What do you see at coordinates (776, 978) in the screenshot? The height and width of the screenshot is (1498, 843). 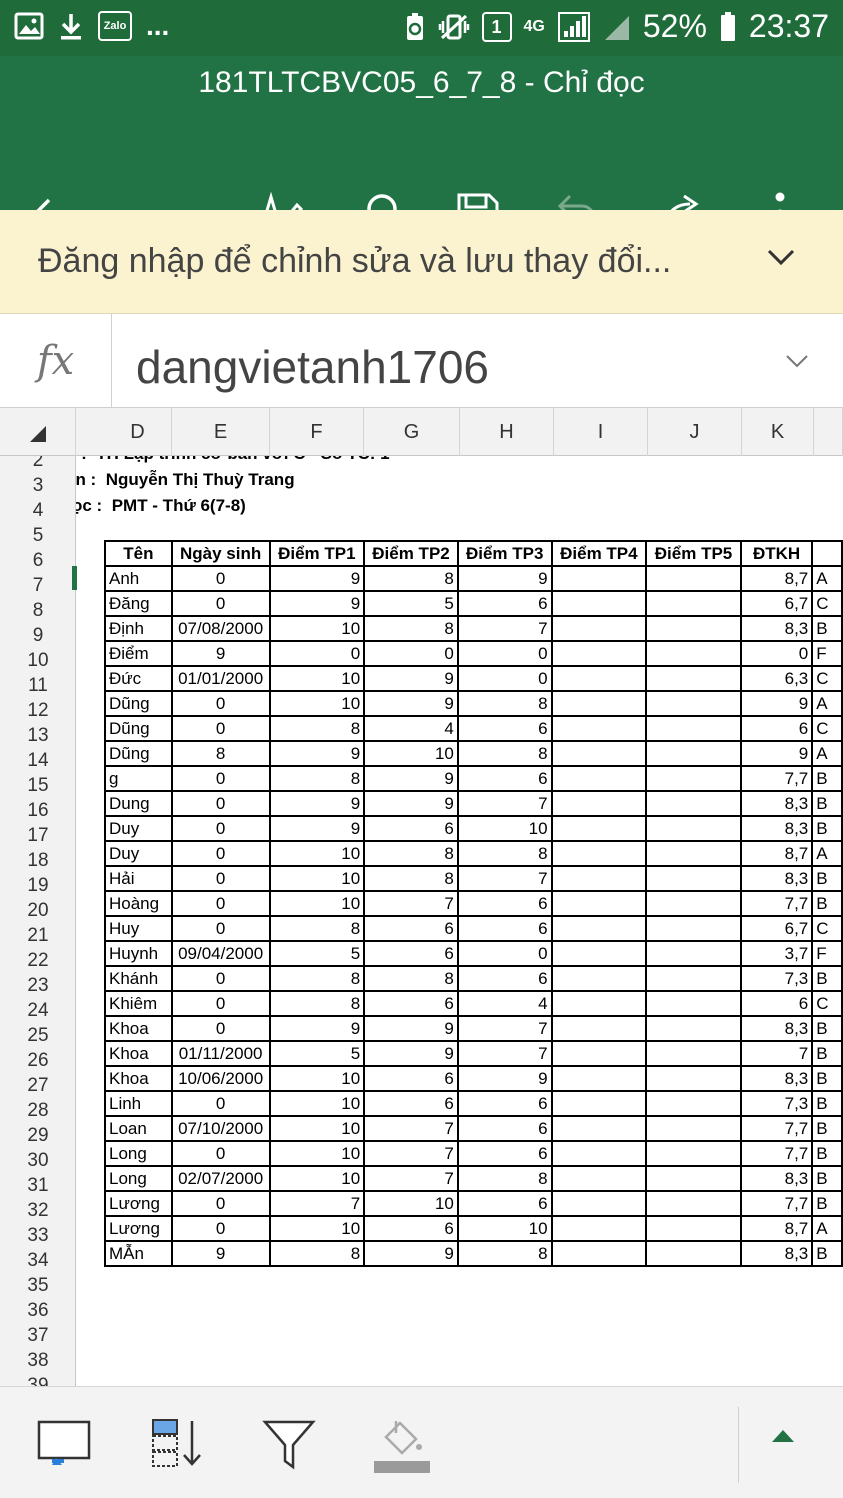 I see `table-cell: 7,3` at bounding box center [776, 978].